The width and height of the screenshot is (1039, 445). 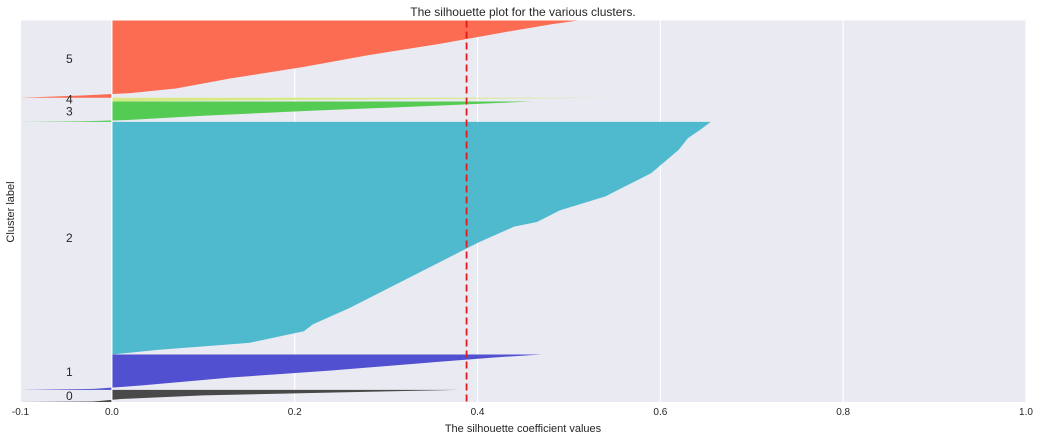 I want to click on x-tick-label: 0.6, so click(x=660, y=412).